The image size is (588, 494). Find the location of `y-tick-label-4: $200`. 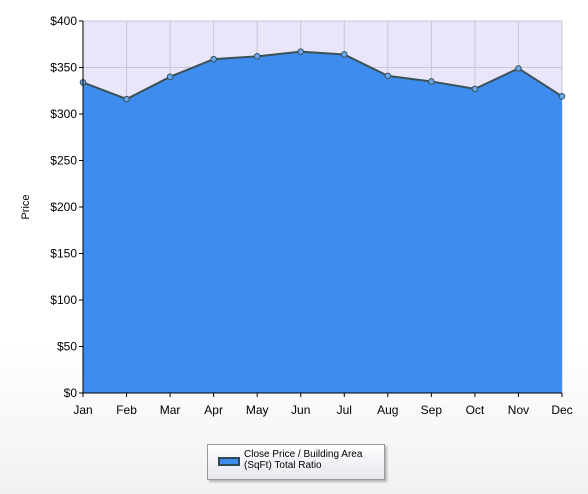

y-tick-label-4: $200 is located at coordinates (63, 207).